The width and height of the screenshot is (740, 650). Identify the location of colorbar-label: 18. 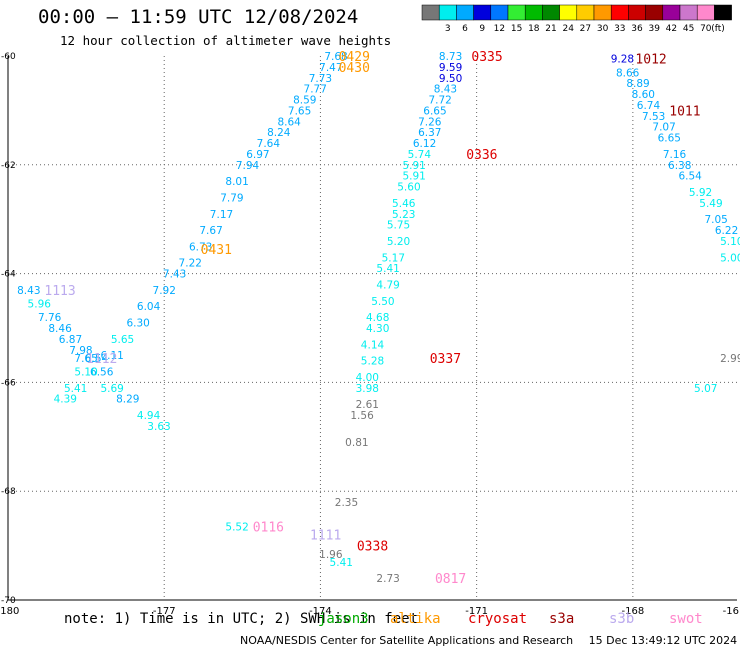
(534, 29).